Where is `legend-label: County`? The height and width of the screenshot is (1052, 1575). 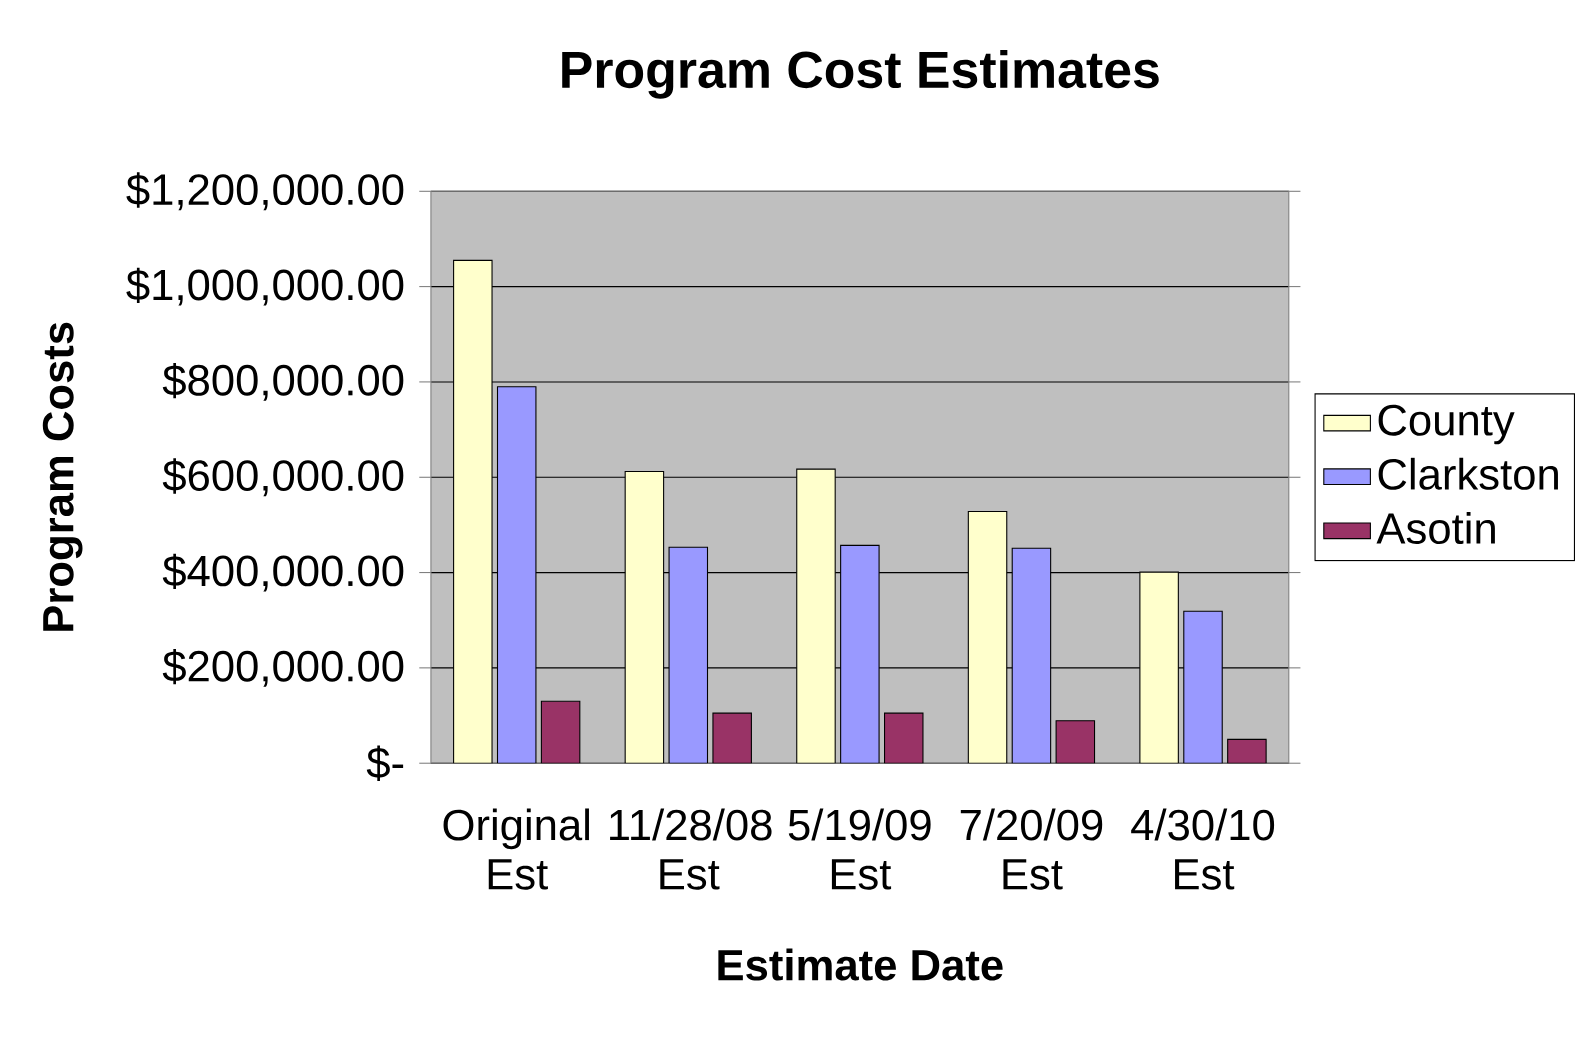 legend-label: County is located at coordinates (1446, 424).